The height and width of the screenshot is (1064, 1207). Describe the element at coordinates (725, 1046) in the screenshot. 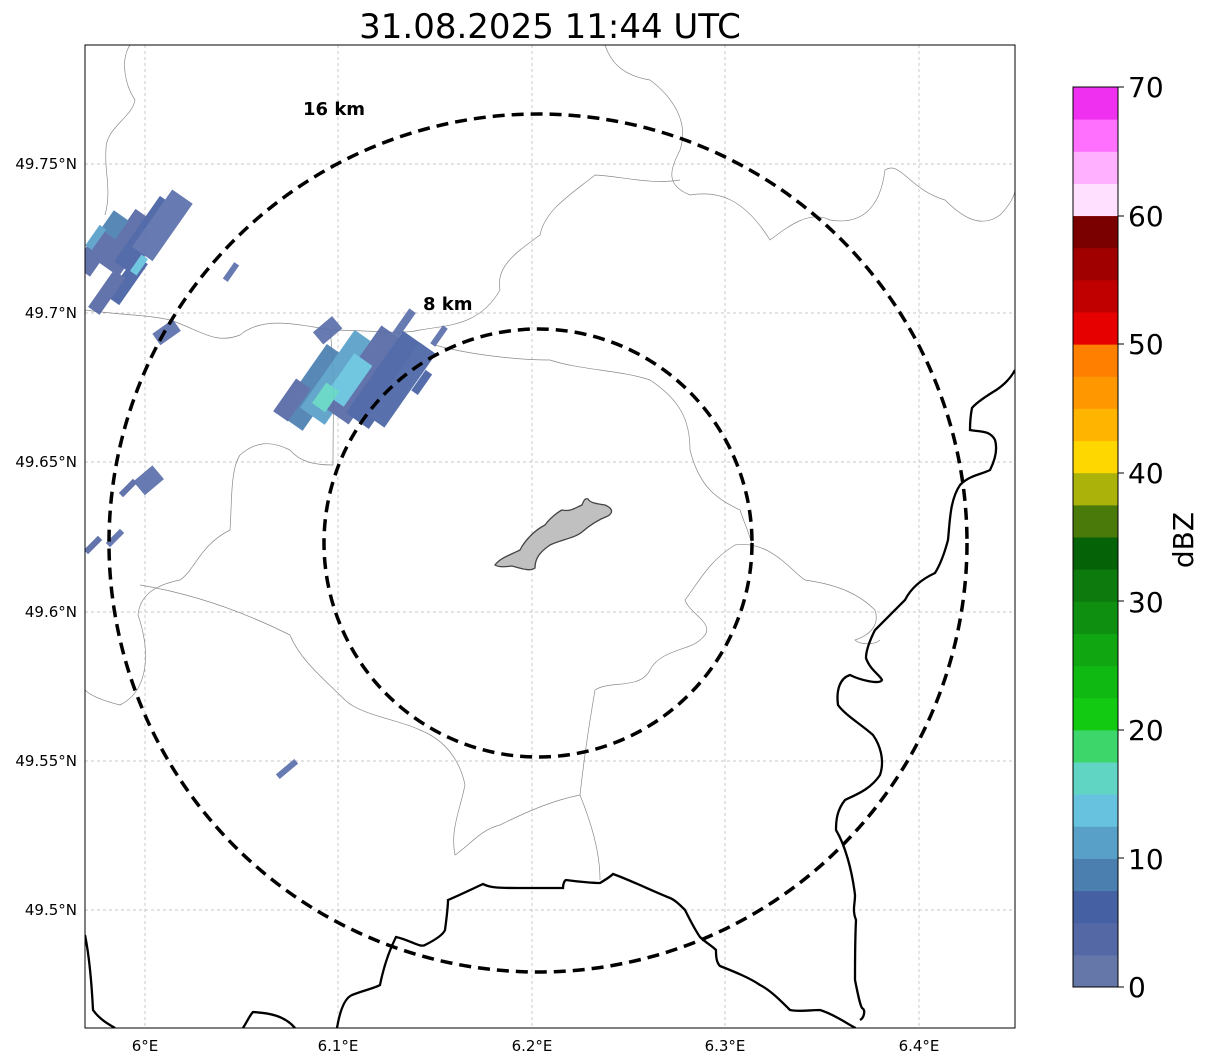

I see `lon-tick-label: 6.3°E` at that location.